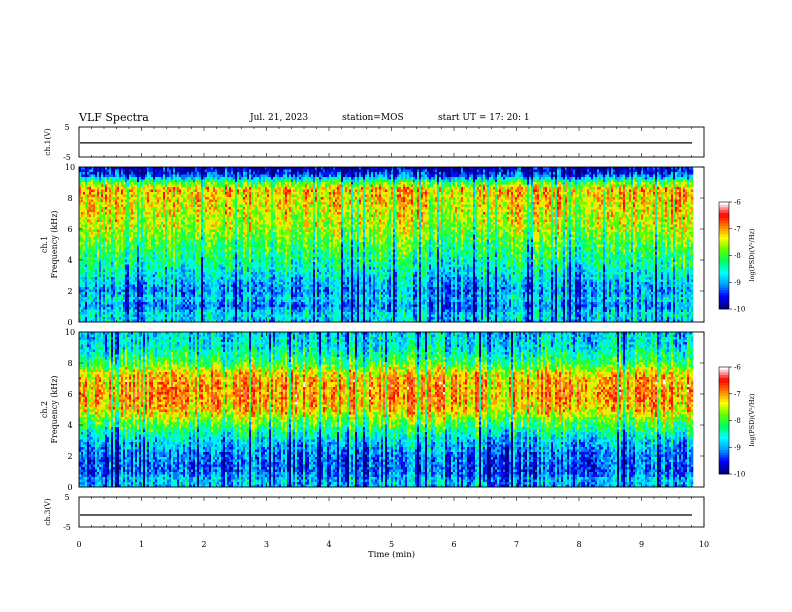 This screenshot has width=792, height=612. Describe the element at coordinates (724, 256) in the screenshot. I see `ch2-colorbar` at that location.